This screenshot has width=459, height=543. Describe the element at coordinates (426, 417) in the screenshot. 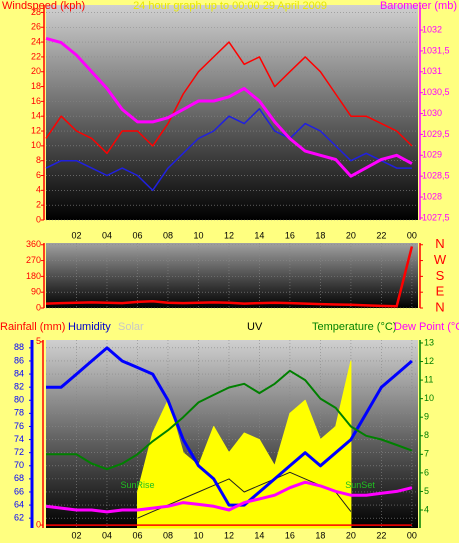

I see `y2-tick-label: 9` at that location.